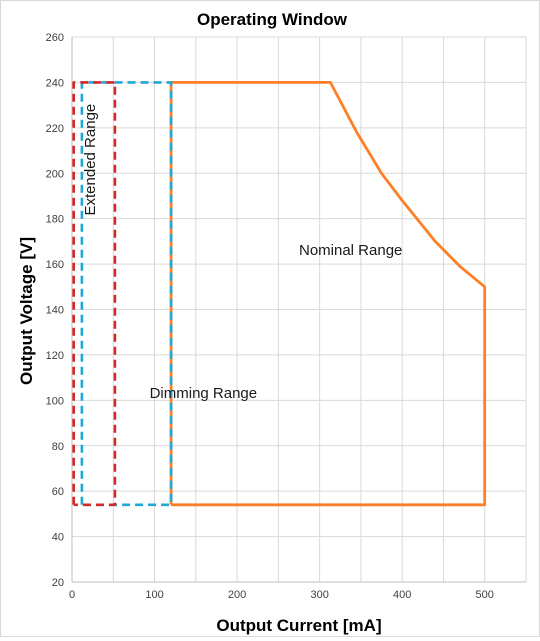 The width and height of the screenshot is (540, 641). I want to click on x-tick-label: 300, so click(319, 595).